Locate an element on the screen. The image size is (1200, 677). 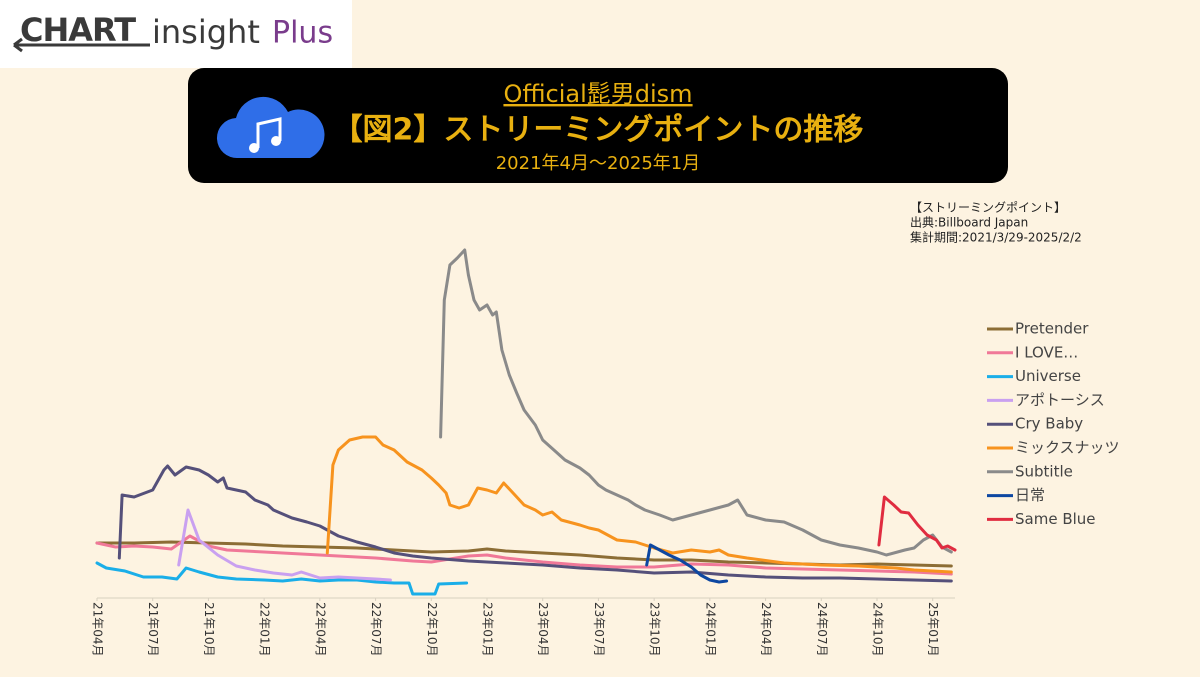
logo-box is located at coordinates (176, 34).